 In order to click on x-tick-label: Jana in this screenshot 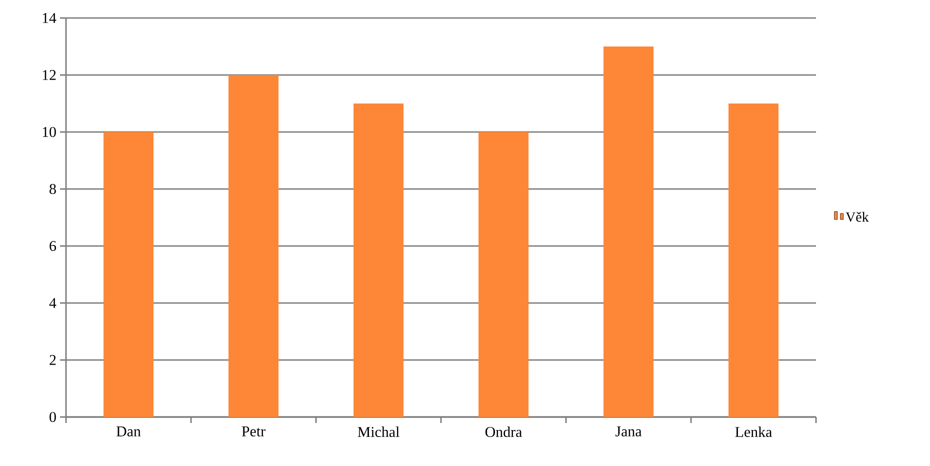, I will do `click(629, 431)`.